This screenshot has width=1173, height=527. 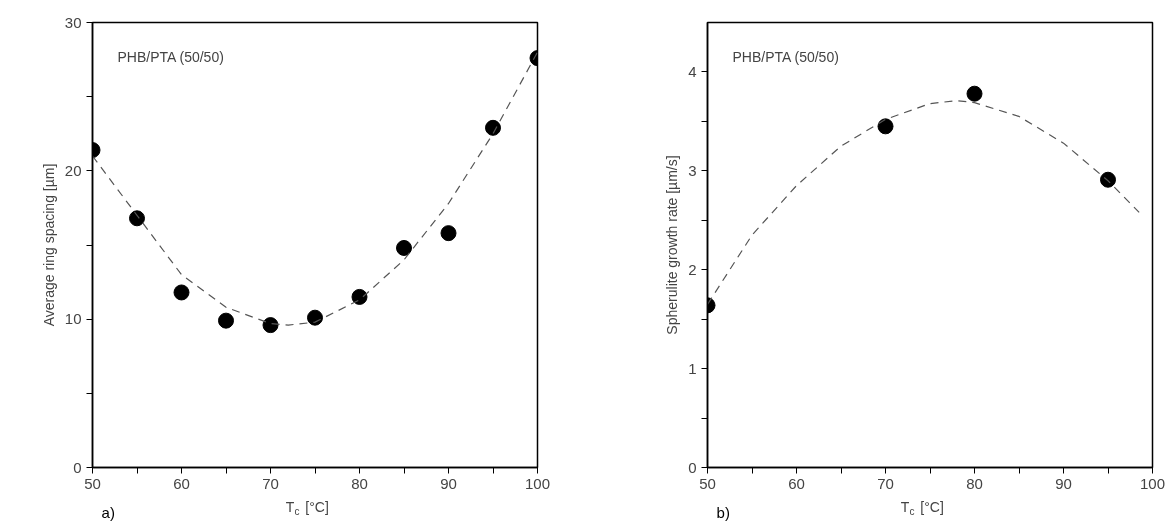 What do you see at coordinates (73, 22) in the screenshot?
I see `y-tick-label: 30` at bounding box center [73, 22].